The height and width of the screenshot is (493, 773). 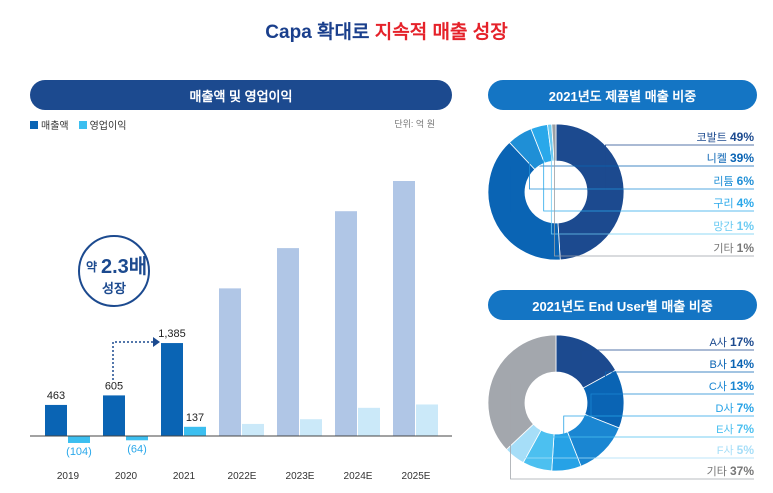 I want to click on badge-prefix: 약, so click(x=91, y=266).